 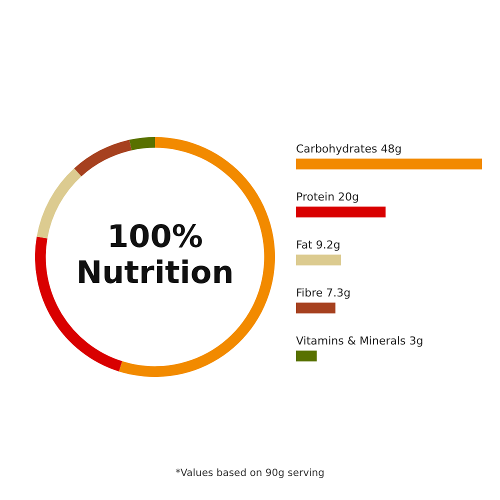 I want to click on category-label: Carbohydrates 48g, so click(x=349, y=149).